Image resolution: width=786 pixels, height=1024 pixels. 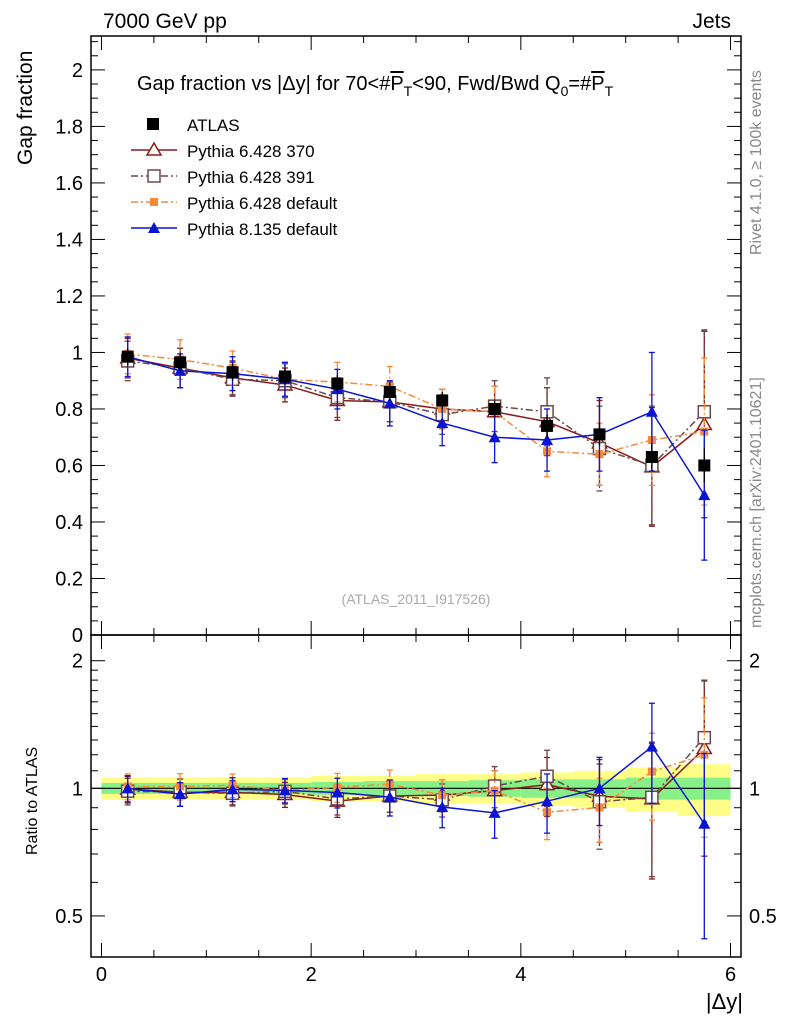 What do you see at coordinates (153, 124) in the screenshot?
I see `legend-marker-atlas` at bounding box center [153, 124].